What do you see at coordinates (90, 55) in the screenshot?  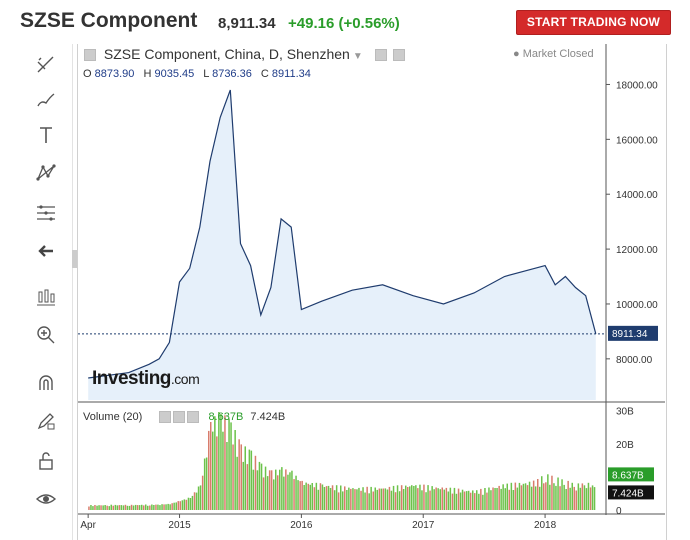 I see `collapse-icon` at bounding box center [90, 55].